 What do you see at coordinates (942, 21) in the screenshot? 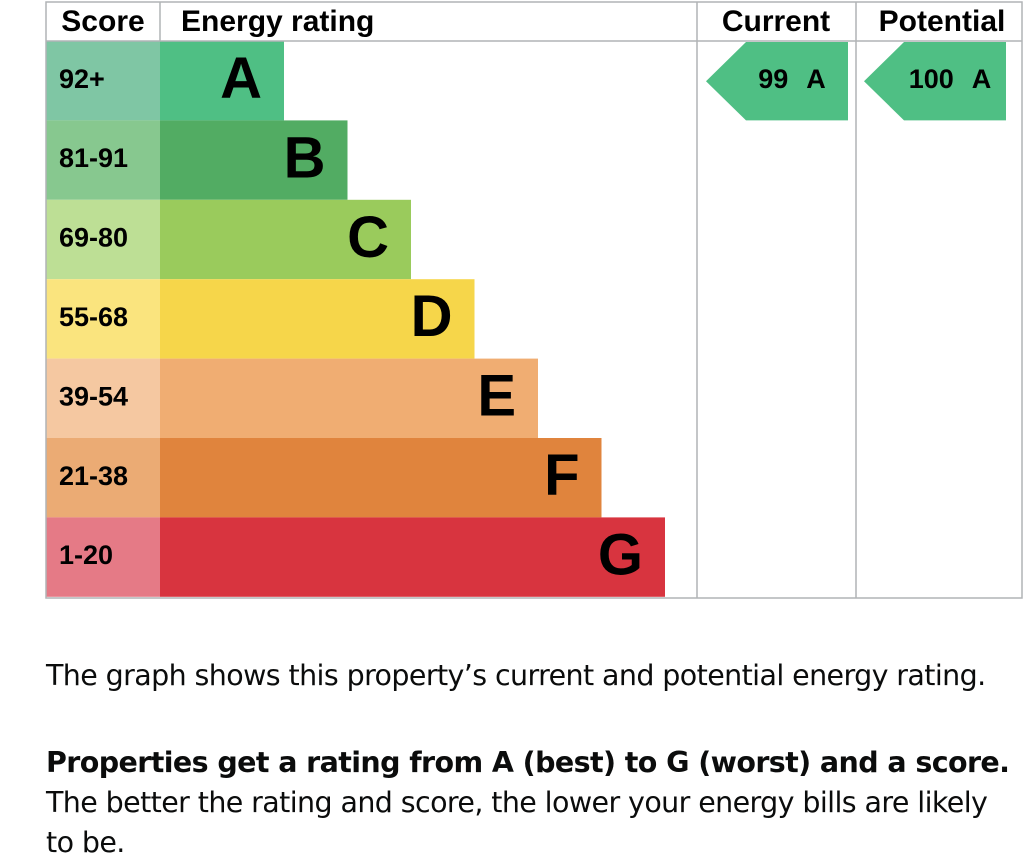
I see `header: Potential` at bounding box center [942, 21].